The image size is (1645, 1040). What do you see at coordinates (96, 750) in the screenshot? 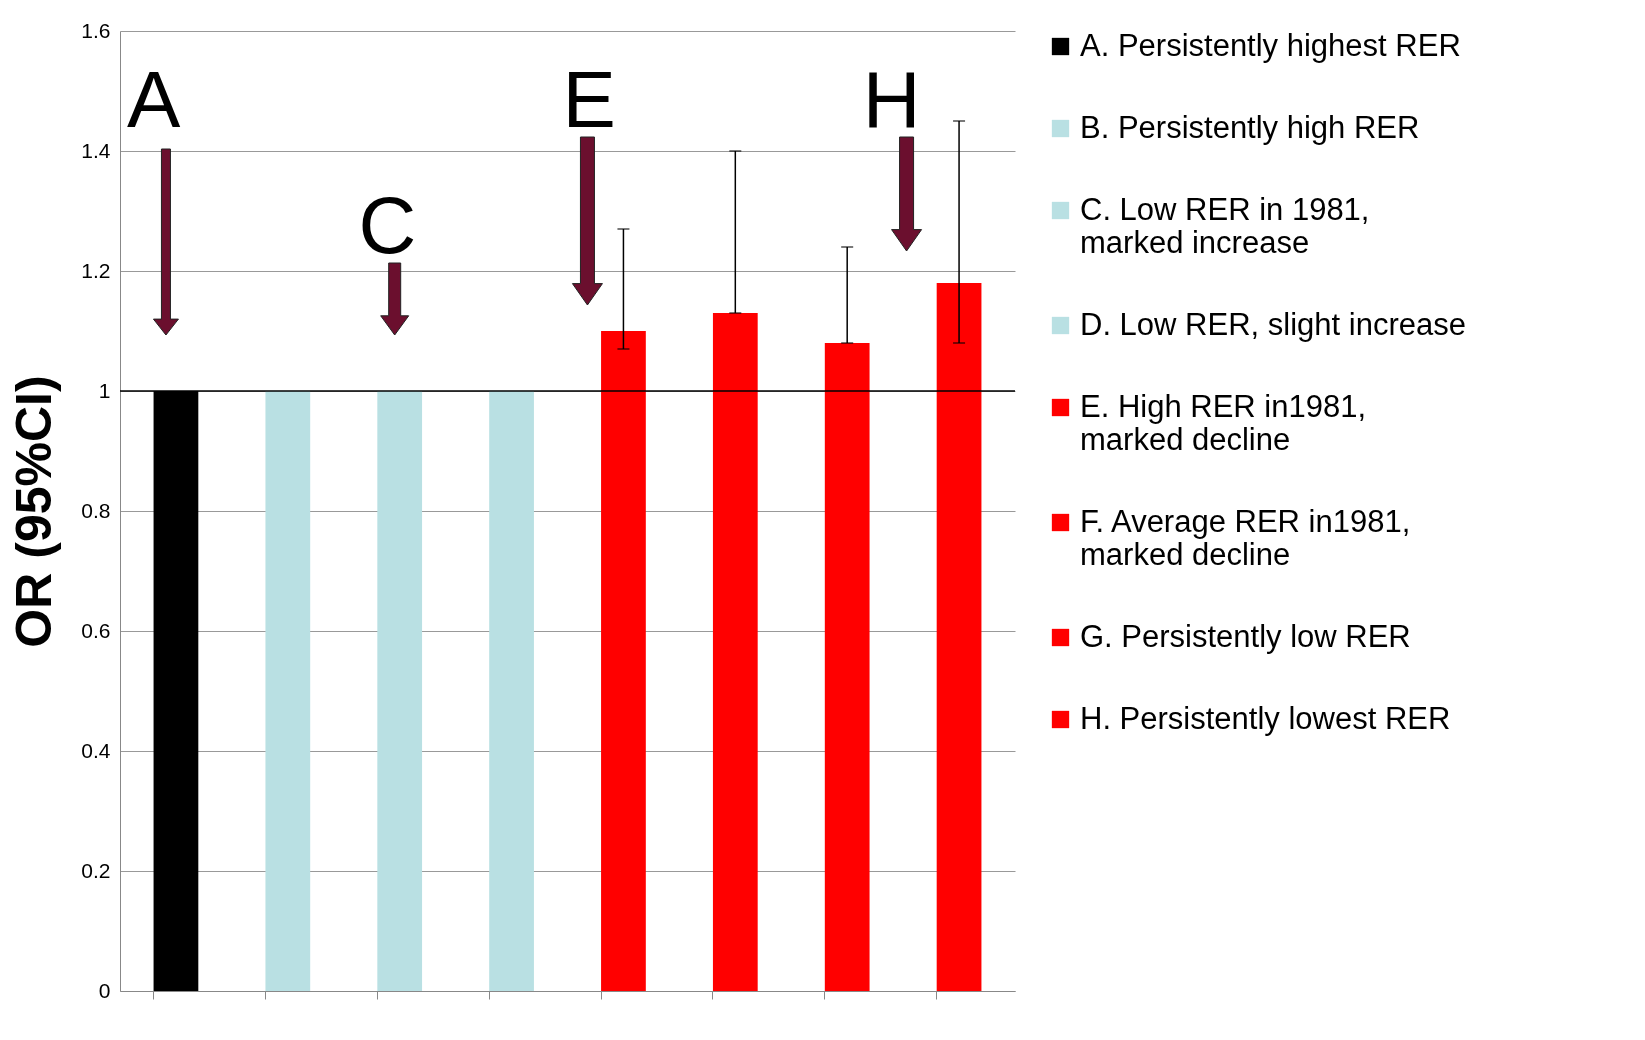
I see `y-tick-label: 0.4` at bounding box center [96, 750].